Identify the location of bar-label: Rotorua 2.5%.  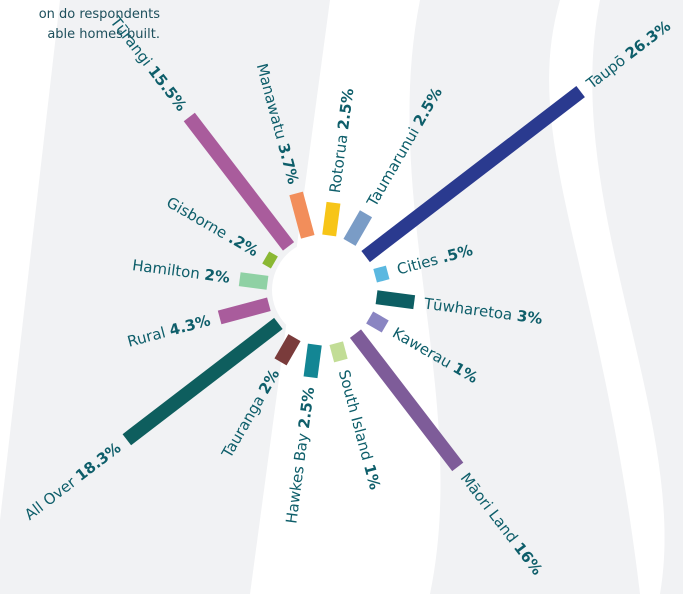
(341, 140).